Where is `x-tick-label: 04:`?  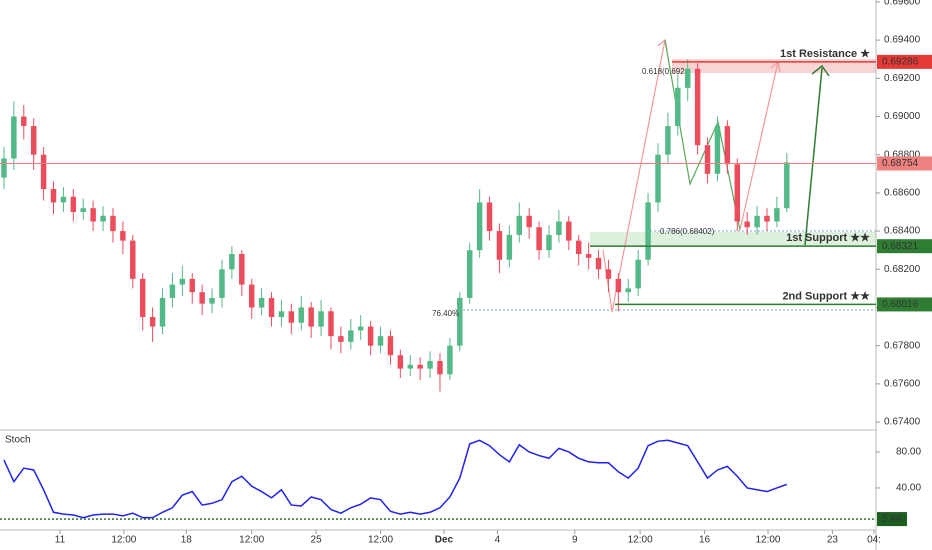
x-tick-label: 04: is located at coordinates (874, 540).